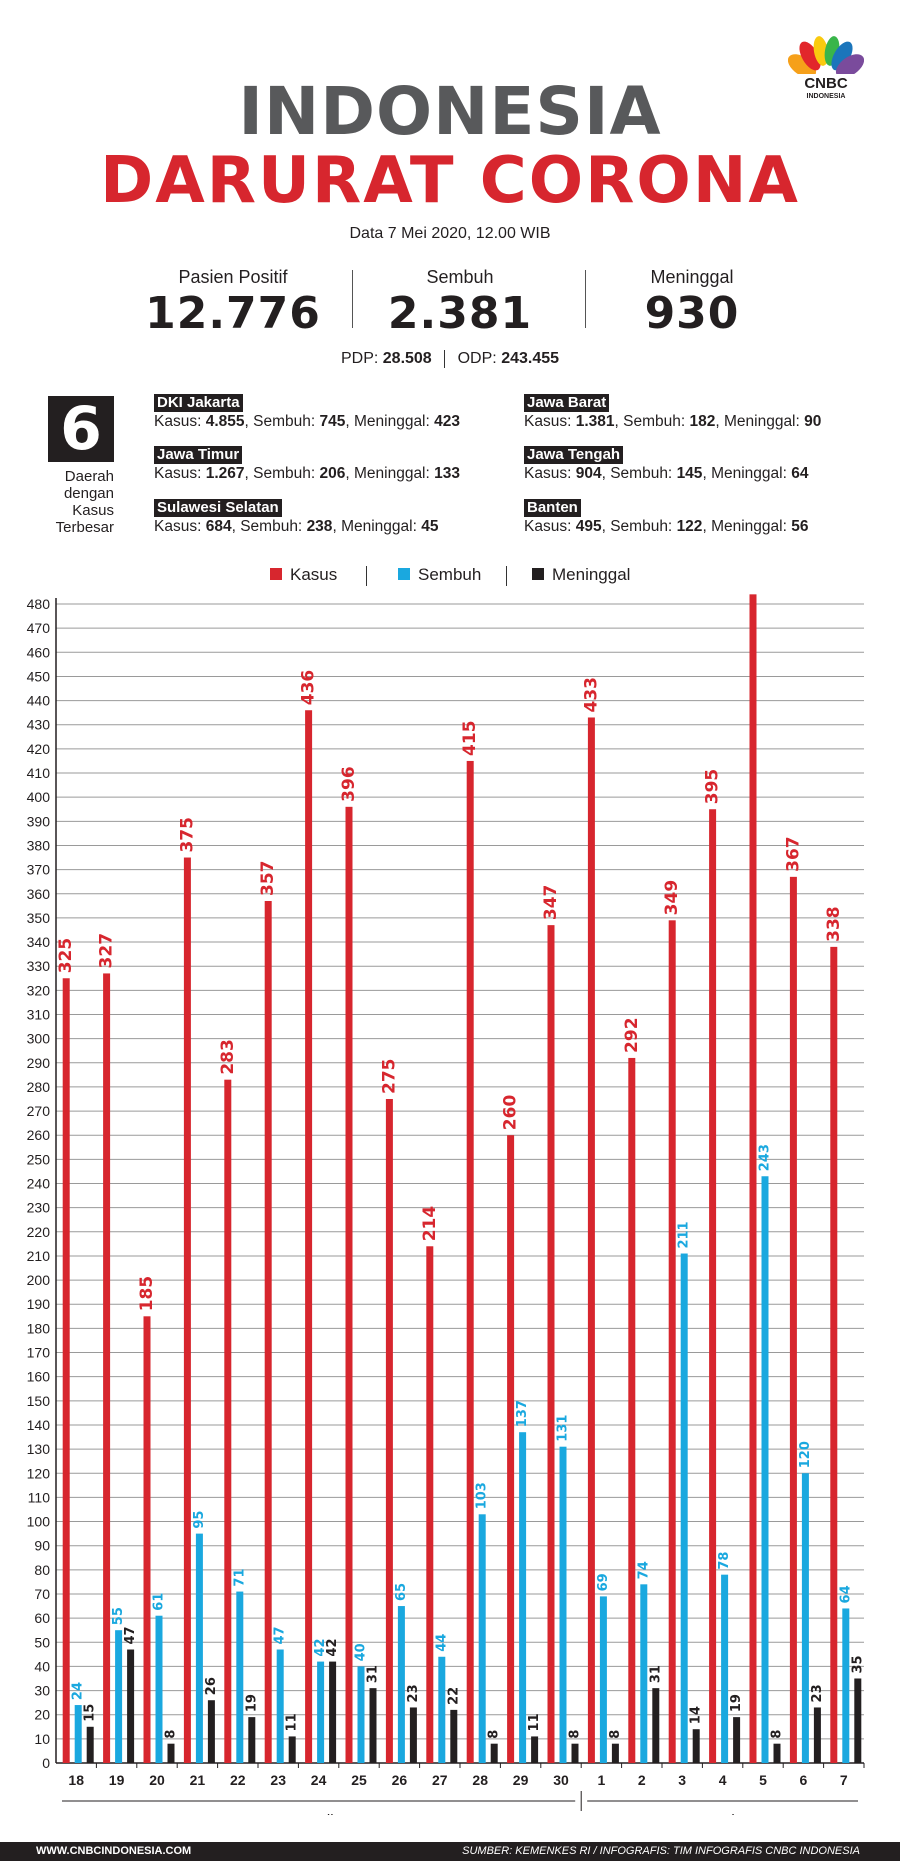 This screenshot has width=900, height=1861. Describe the element at coordinates (39, 1063) in the screenshot. I see `y-tick-label: 290` at that location.